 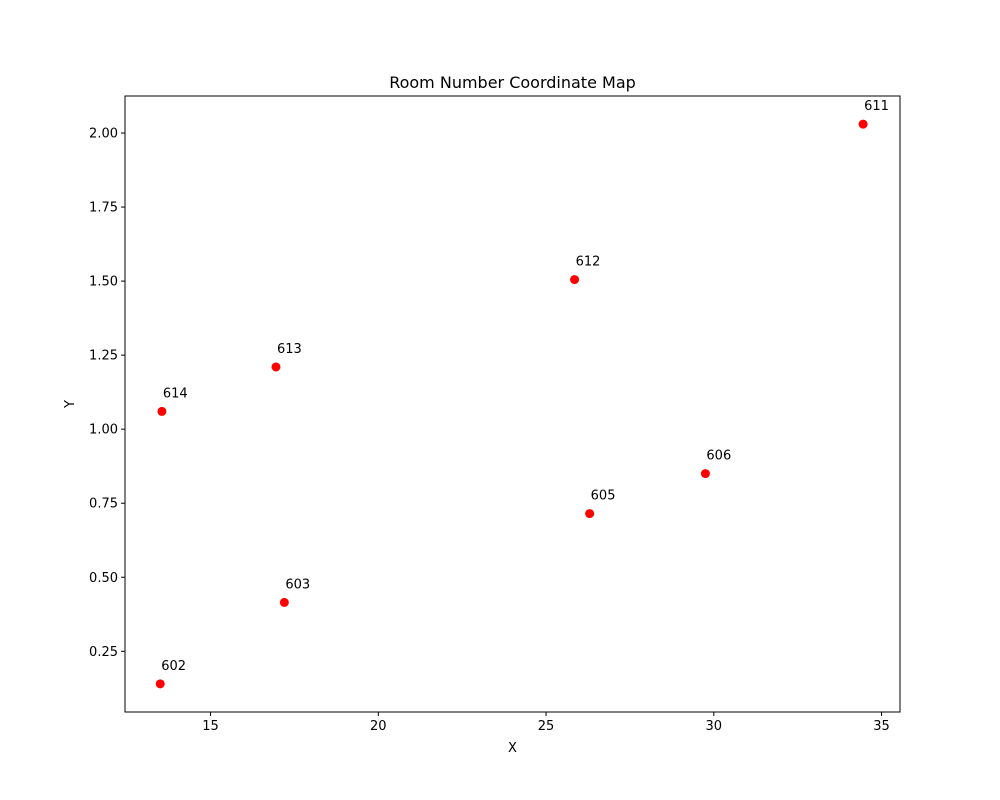 I want to click on y-tick-label: 1.00, so click(x=103, y=430).